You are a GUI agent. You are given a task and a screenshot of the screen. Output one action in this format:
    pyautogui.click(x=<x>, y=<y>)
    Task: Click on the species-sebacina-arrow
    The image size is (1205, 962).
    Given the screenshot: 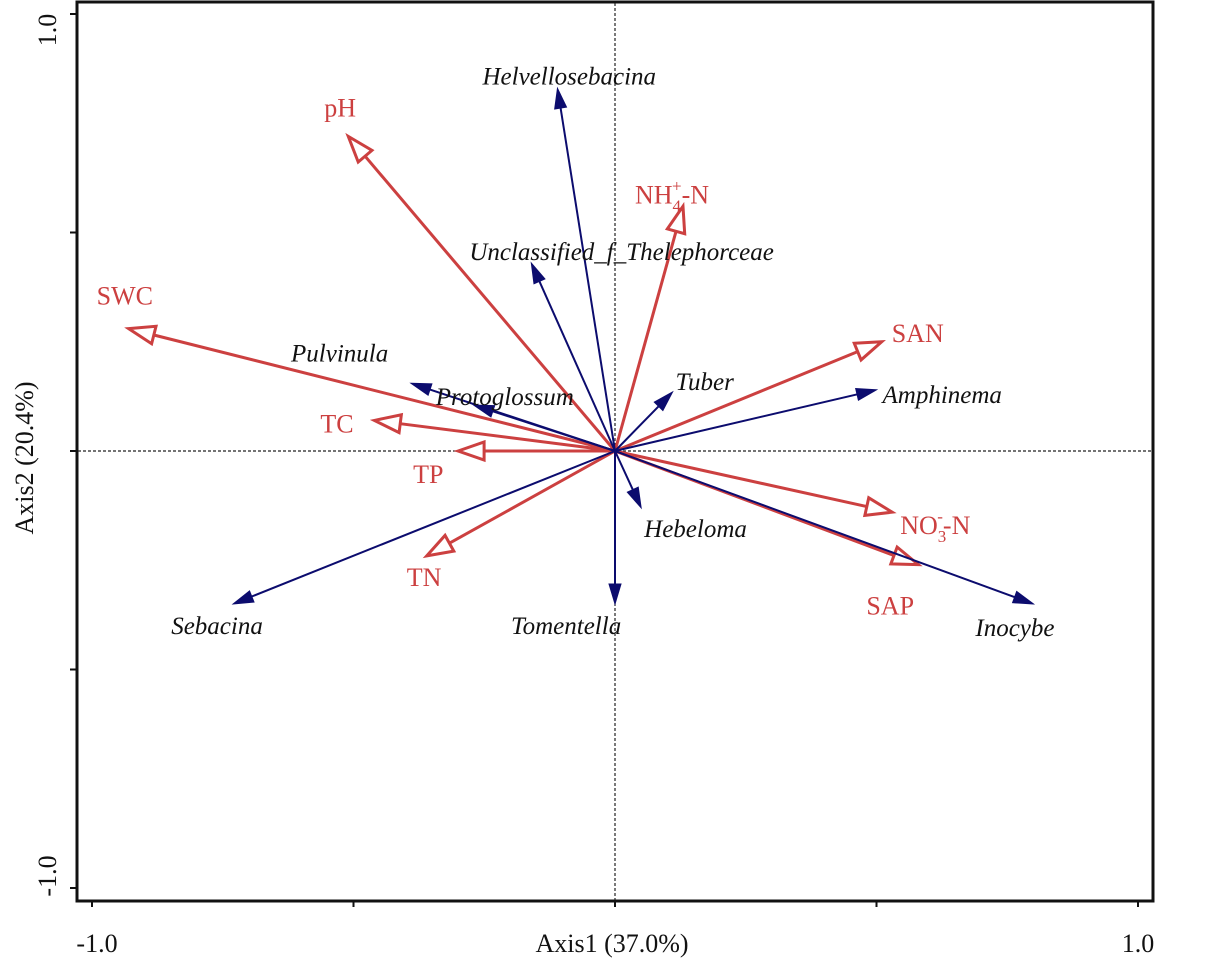 What is the action you would take?
    pyautogui.click(x=423, y=527)
    